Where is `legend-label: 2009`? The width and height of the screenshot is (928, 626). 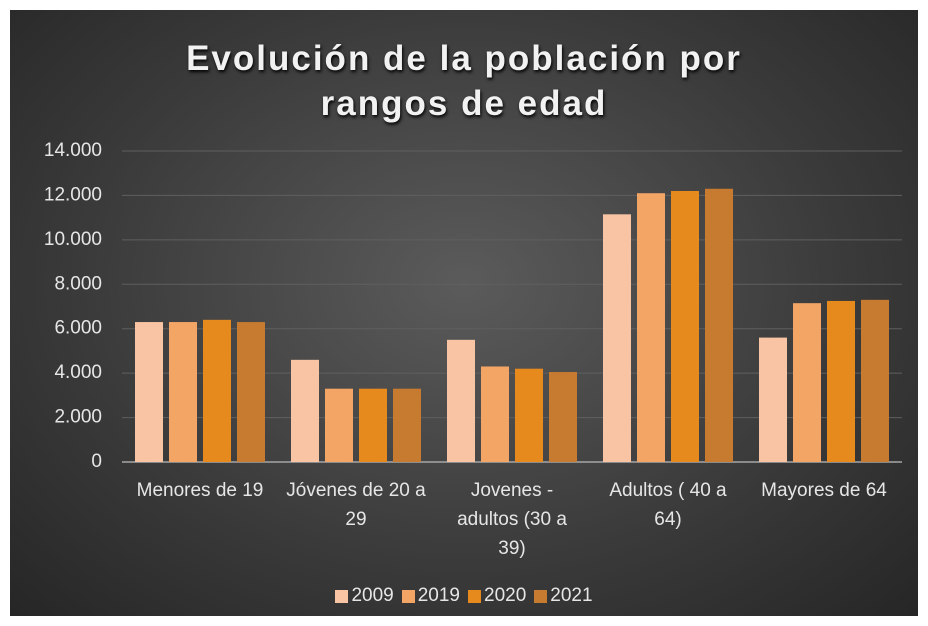 legend-label: 2009 is located at coordinates (372, 595).